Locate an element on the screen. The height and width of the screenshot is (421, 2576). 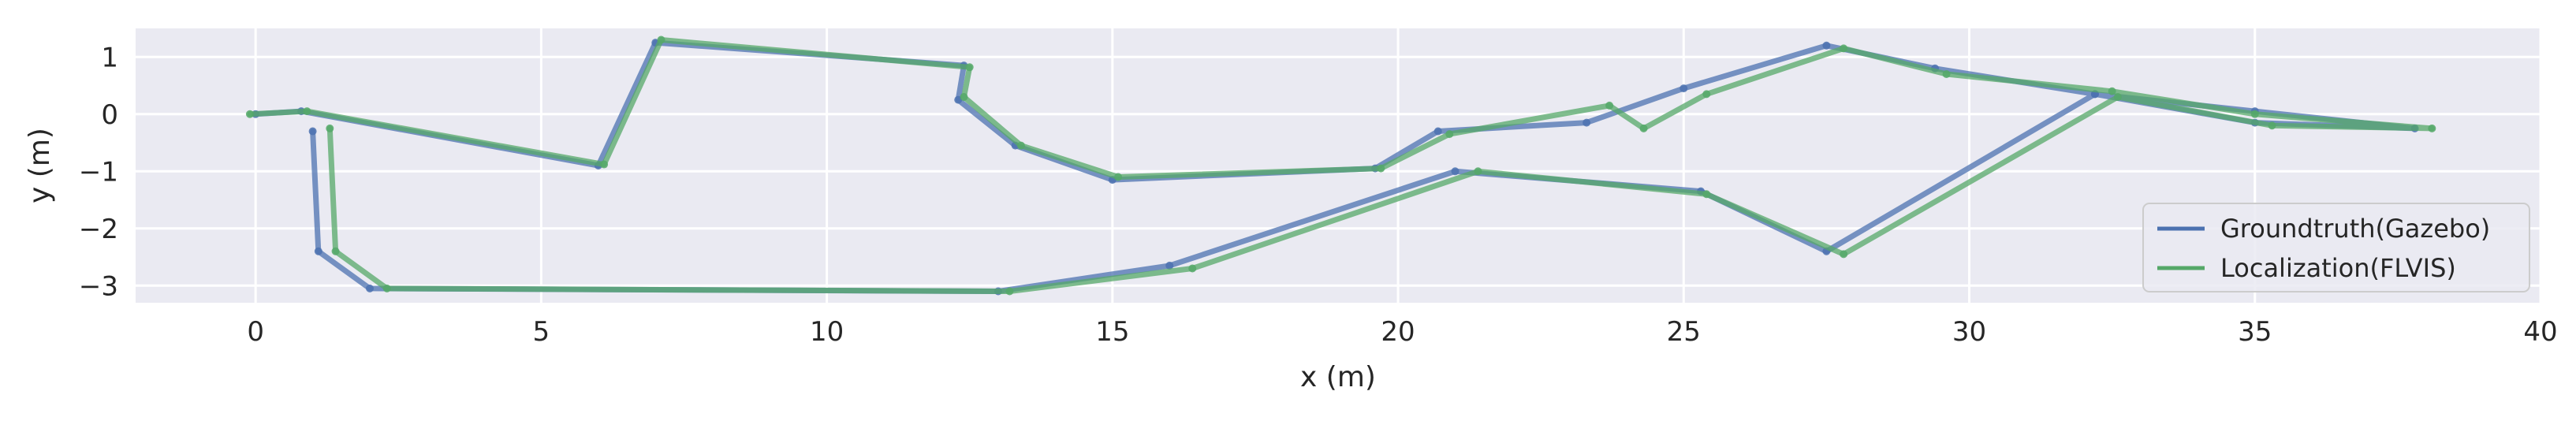
x-tick-label: 15 is located at coordinates (1112, 332).